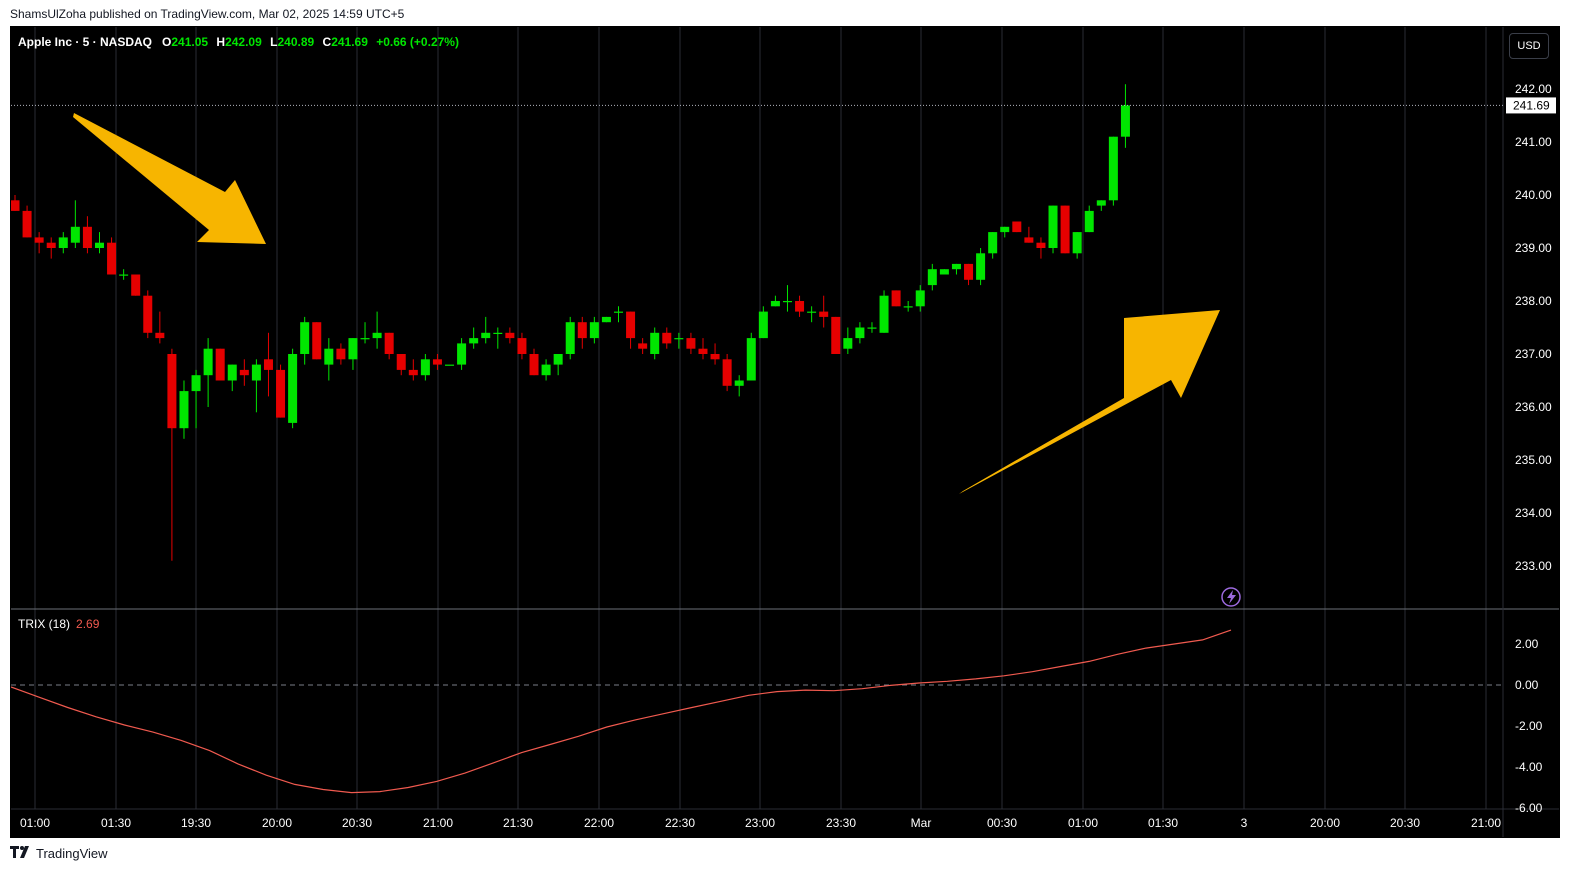  I want to click on currency-button: USD, so click(1529, 46).